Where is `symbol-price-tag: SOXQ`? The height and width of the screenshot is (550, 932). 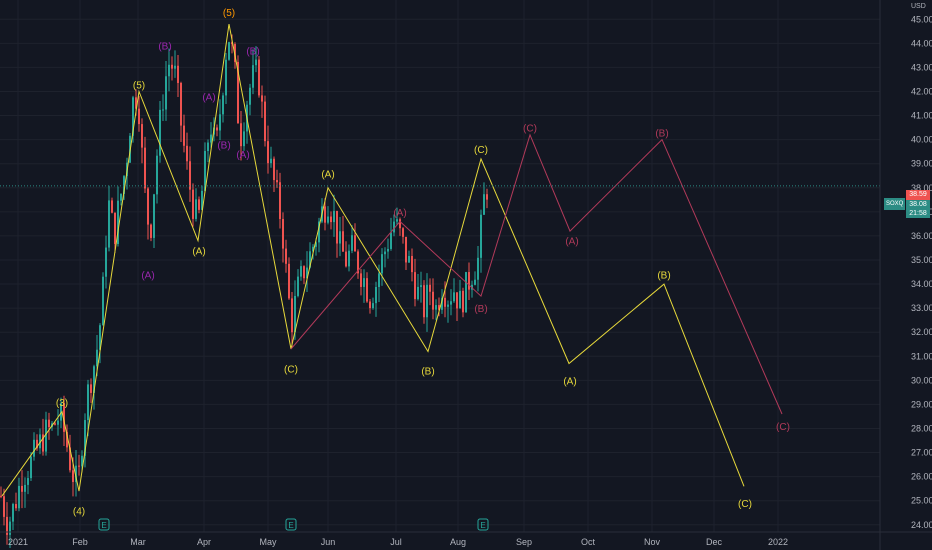 symbol-price-tag: SOXQ is located at coordinates (895, 204).